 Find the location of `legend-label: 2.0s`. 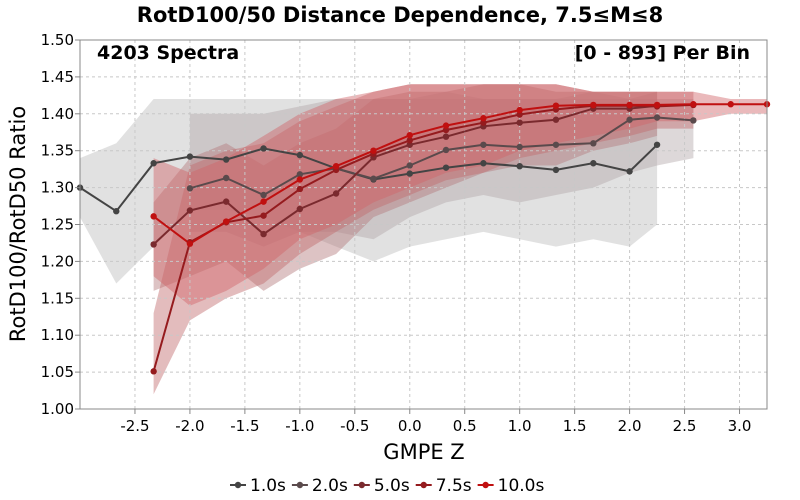

legend-label: 2.0s is located at coordinates (330, 486).